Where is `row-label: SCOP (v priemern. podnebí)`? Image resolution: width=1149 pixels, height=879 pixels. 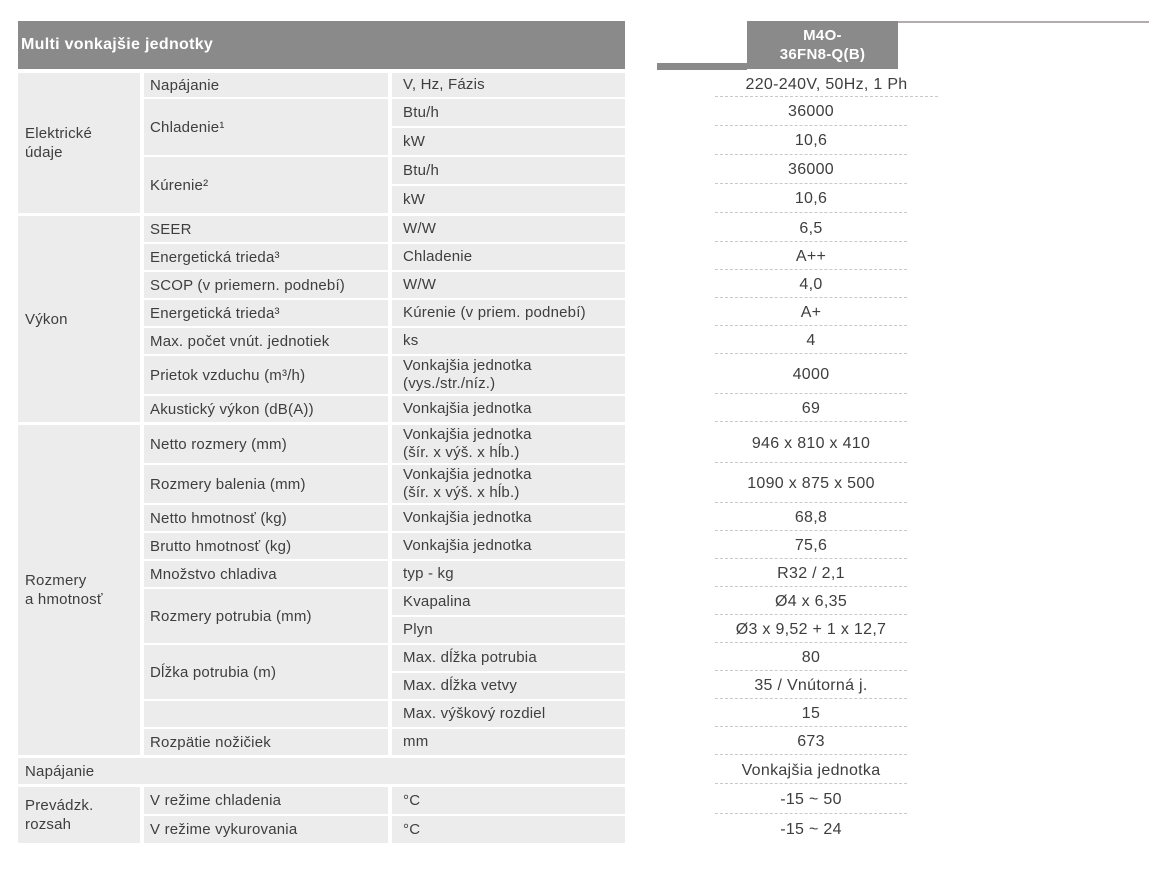
row-label: SCOP (v priemern. podnebí) is located at coordinates (266, 285).